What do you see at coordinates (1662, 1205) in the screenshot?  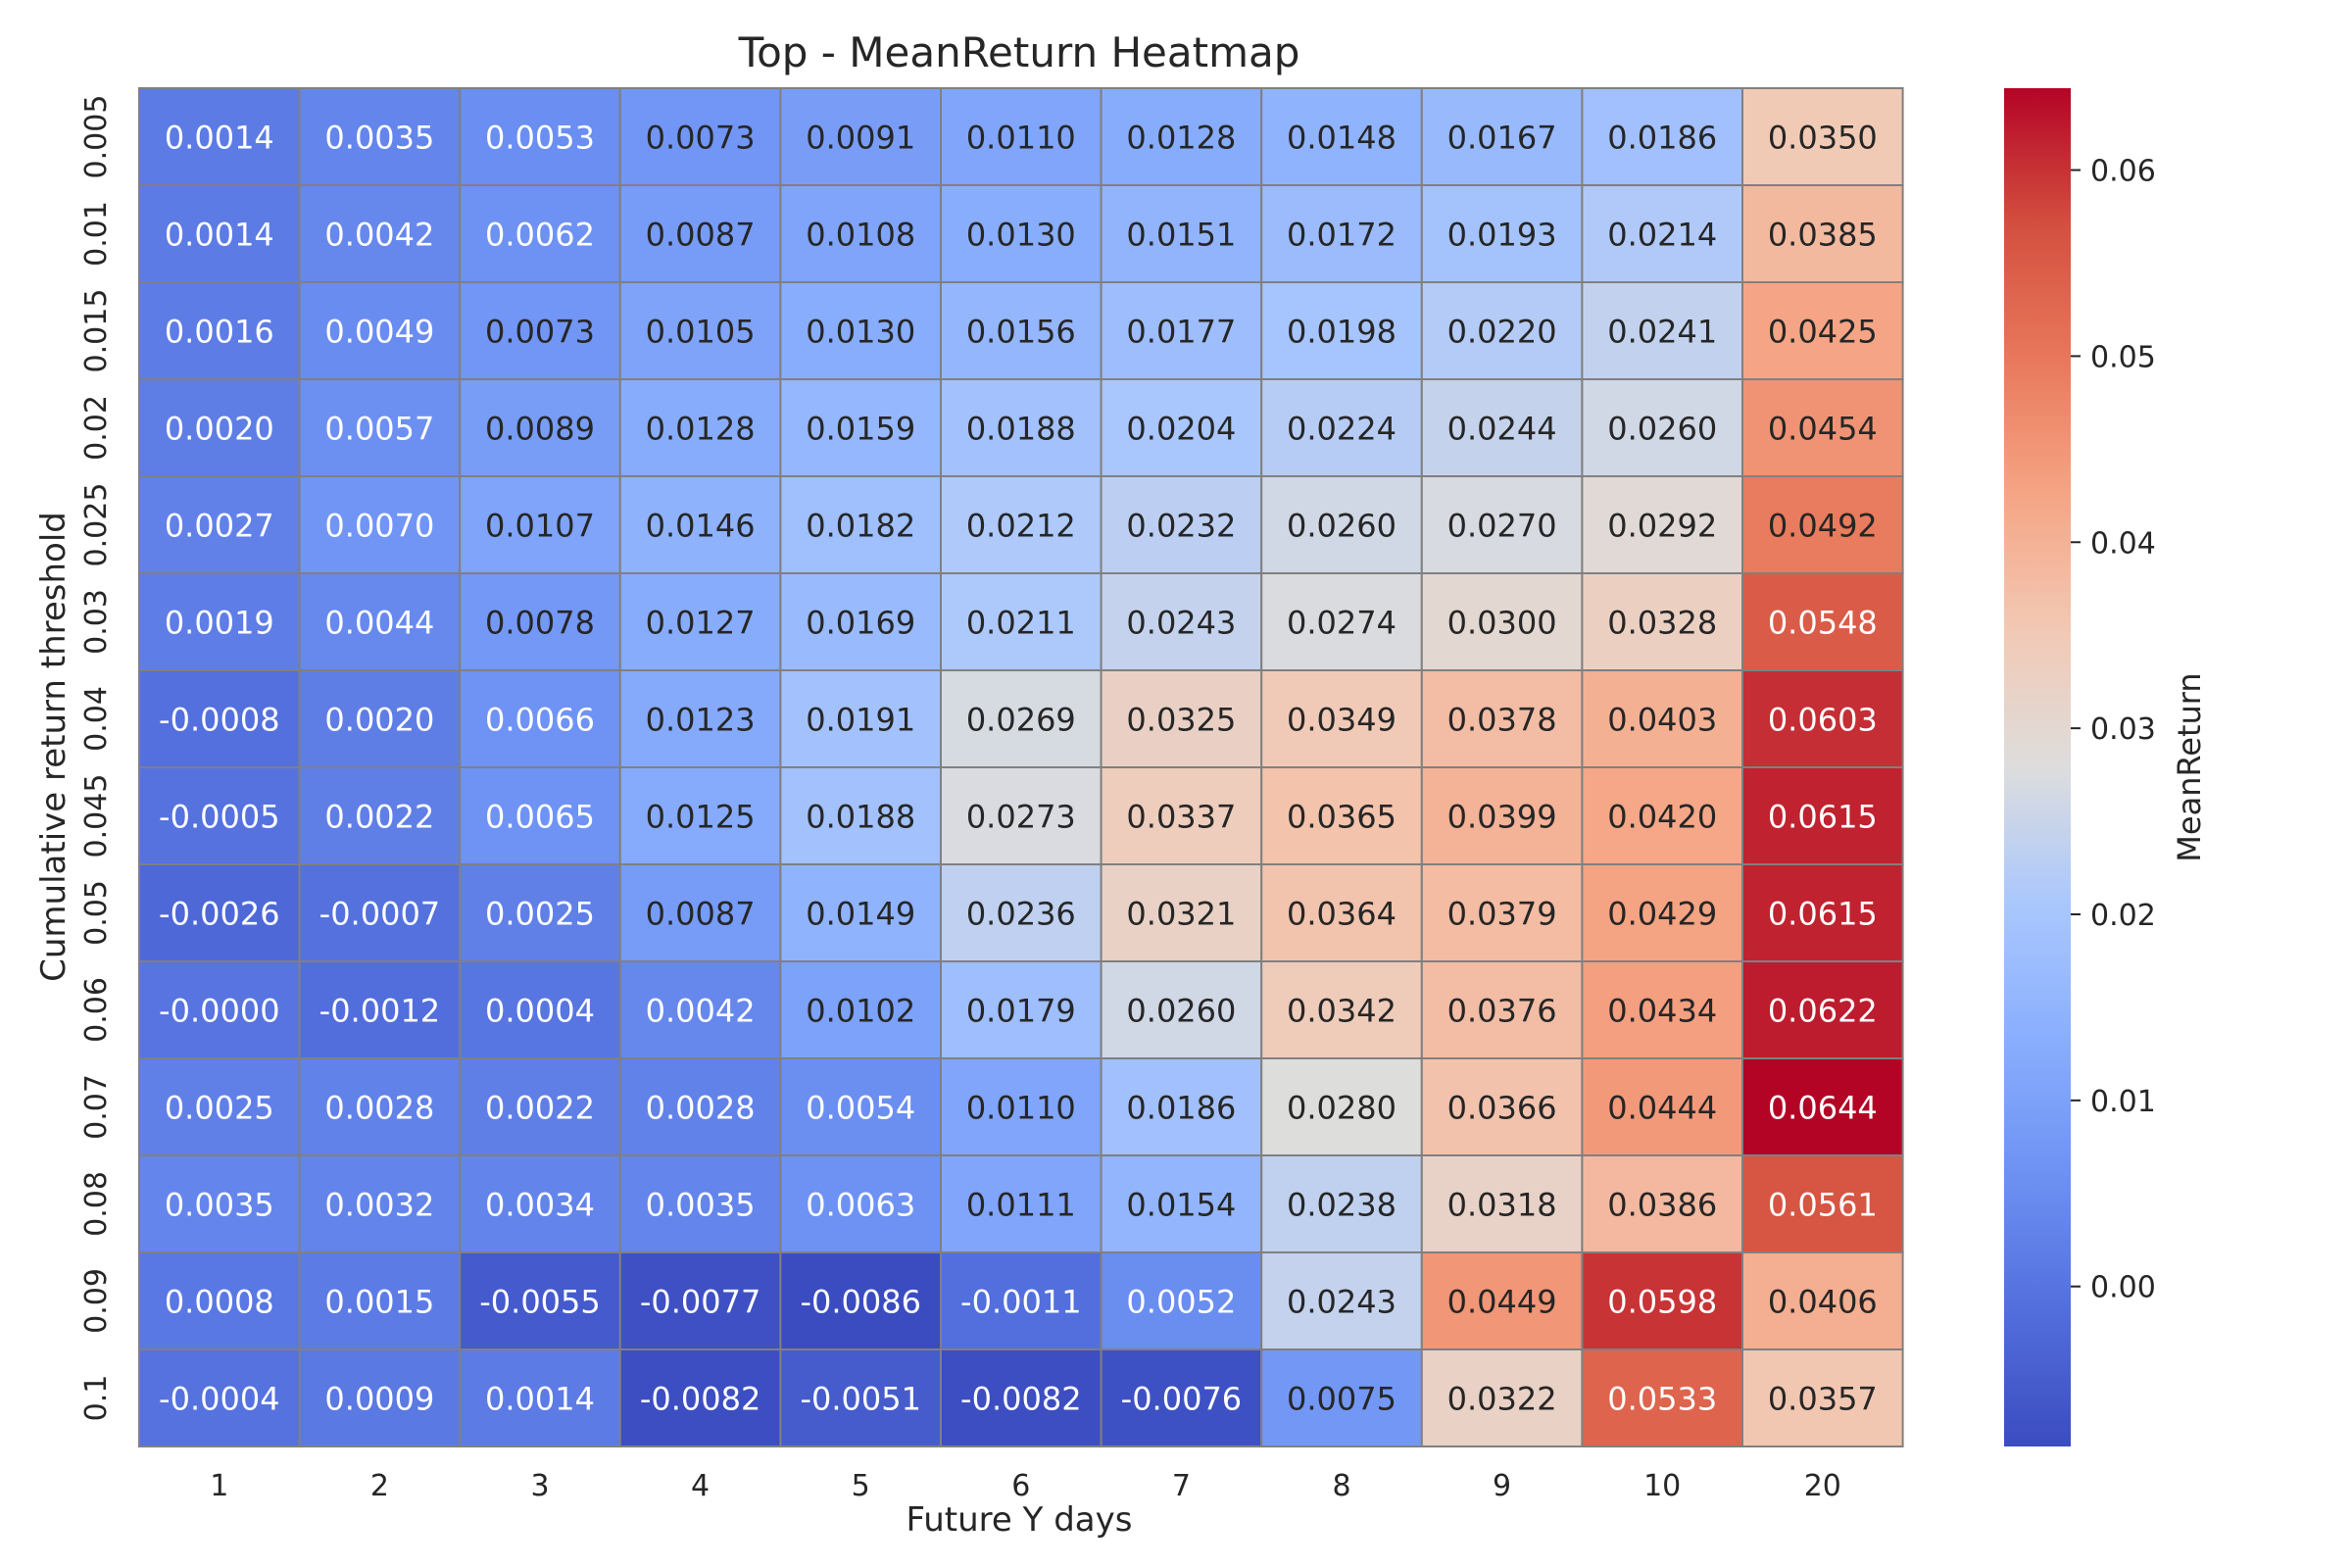 I see `cell-label: 0.0386` at bounding box center [1662, 1205].